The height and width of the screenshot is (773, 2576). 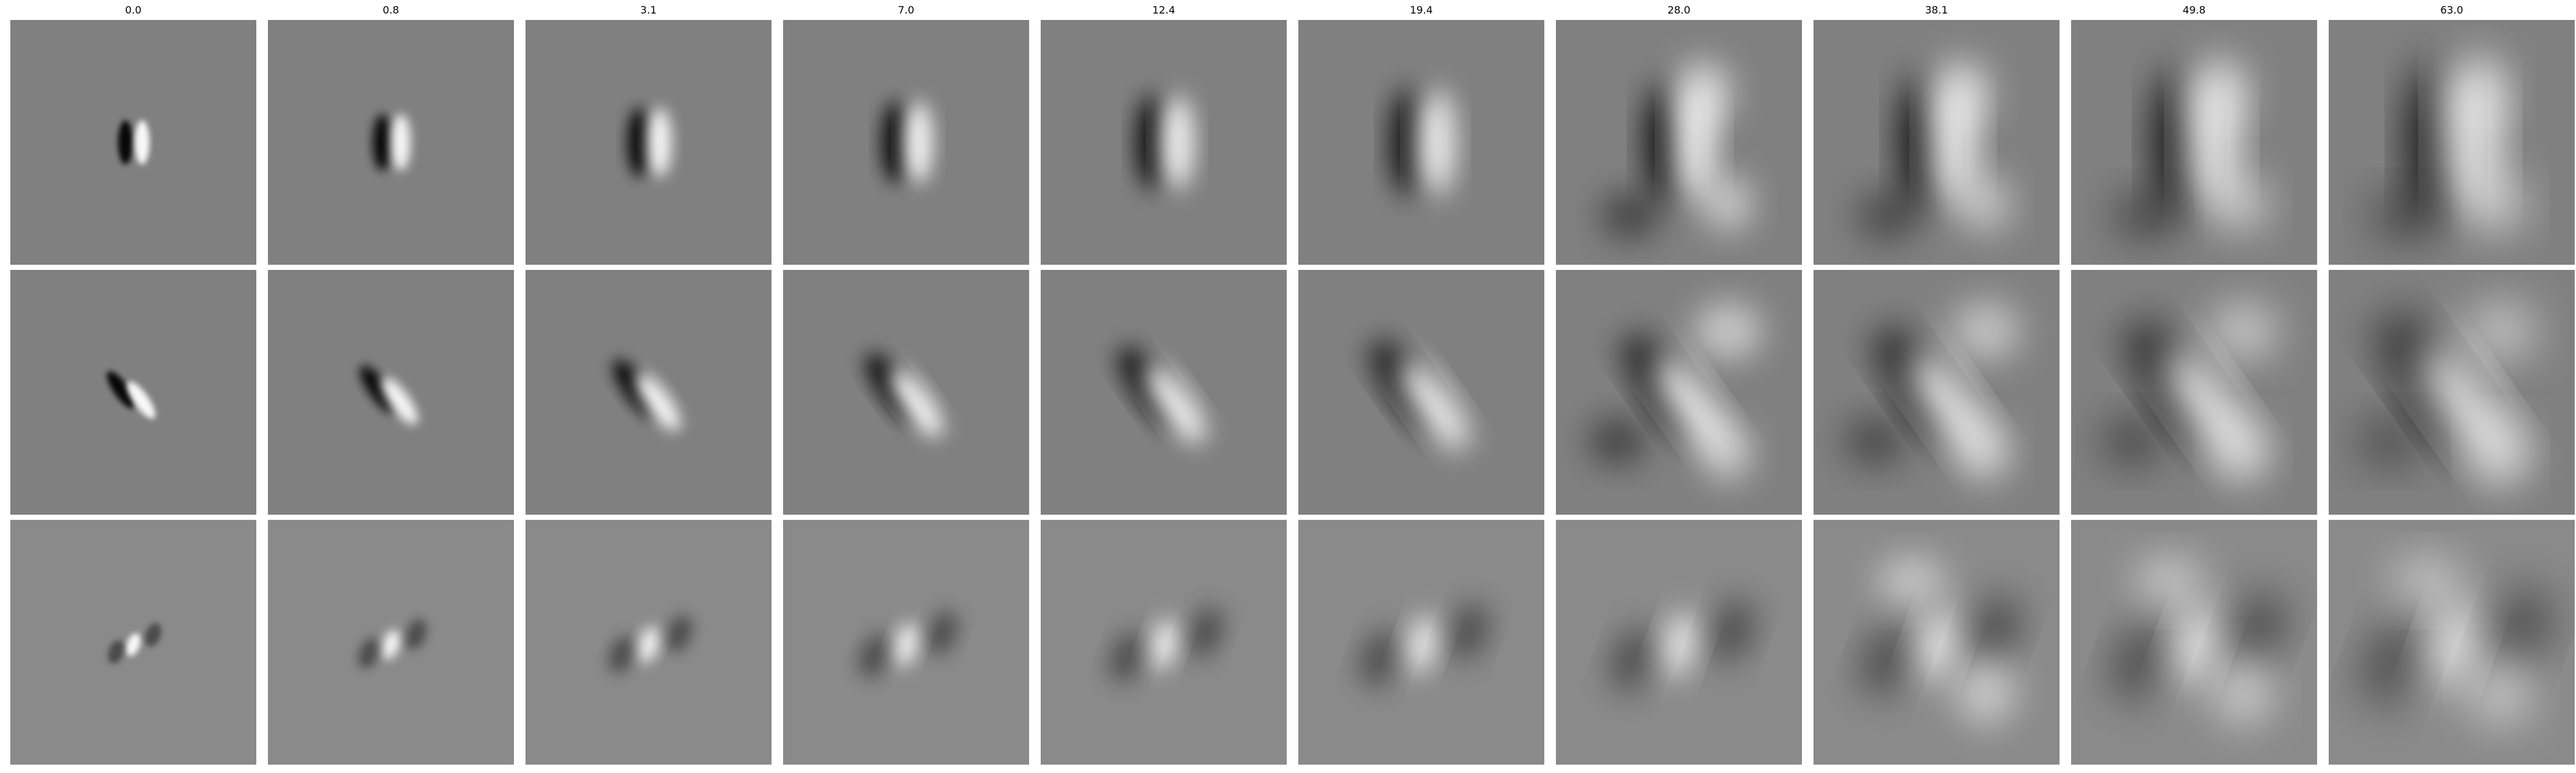 I want to click on column-title: 49.8, so click(x=2194, y=10).